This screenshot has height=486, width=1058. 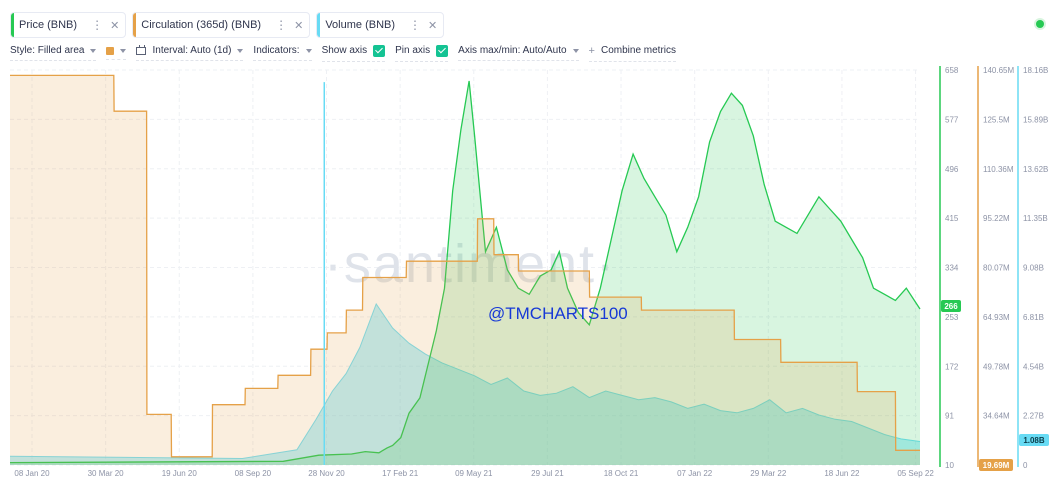 I want to click on price-axis-tick: 496, so click(x=952, y=169).